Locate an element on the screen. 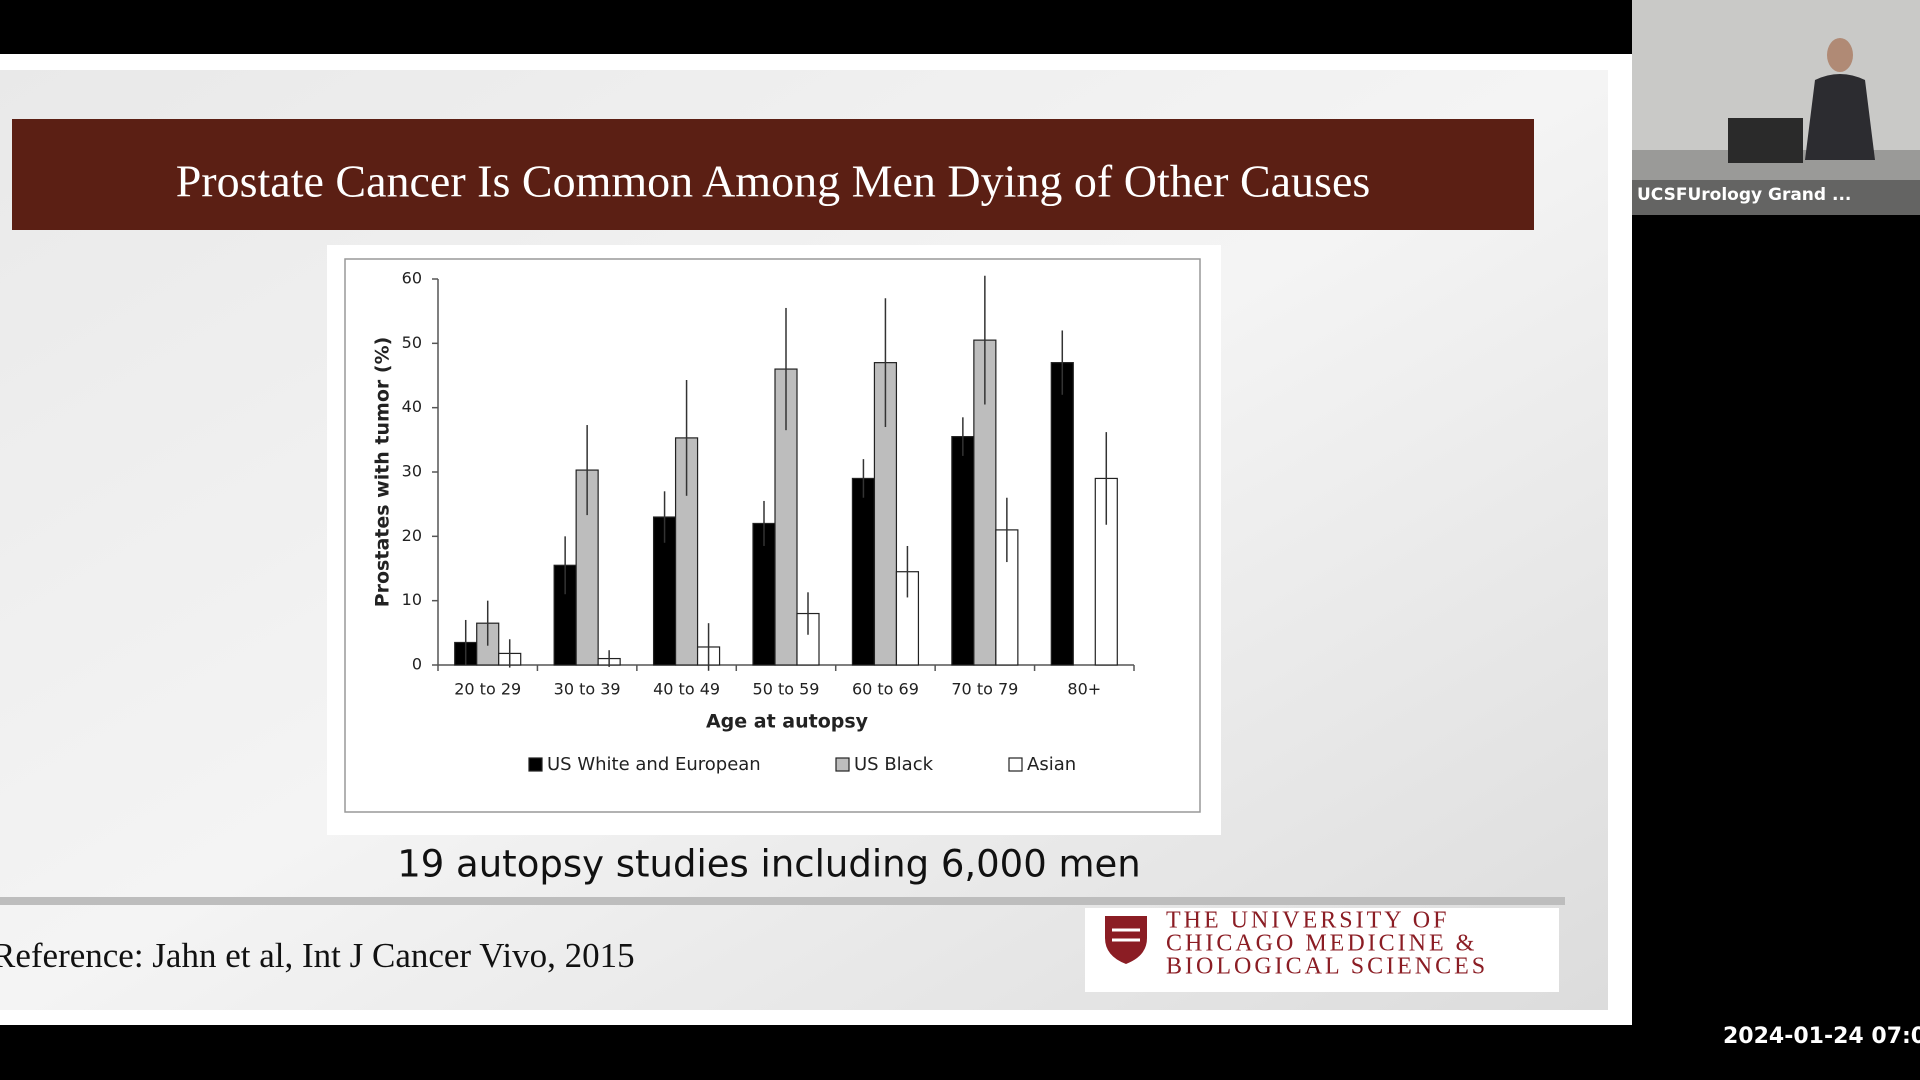 This screenshot has width=1920, height=1080. title-banner is located at coordinates (773, 174).